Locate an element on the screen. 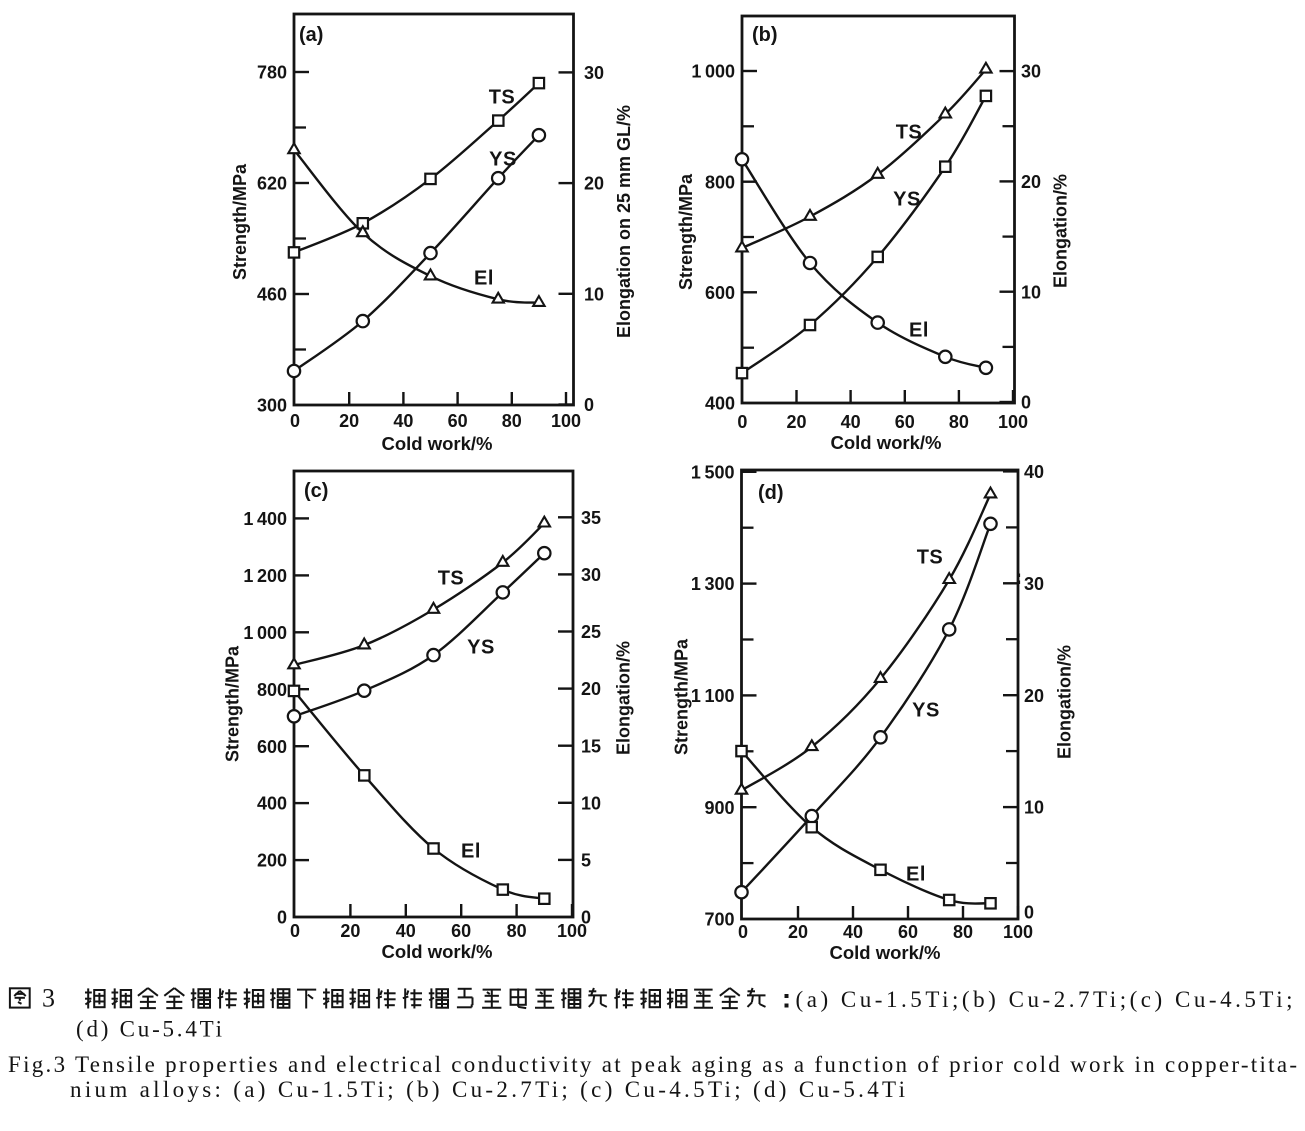 This screenshot has height=1131, width=1305. svg-text: 460 is located at coordinates (272, 295).